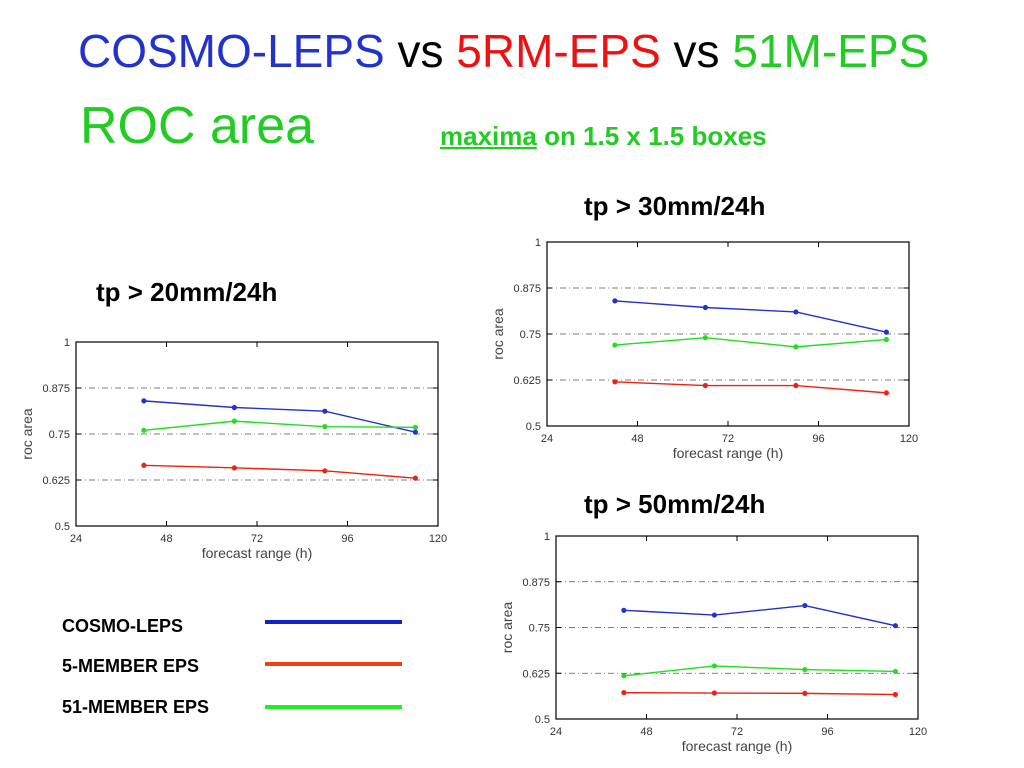  What do you see at coordinates (696, 51) in the screenshot?
I see `title-vs-2: vs` at bounding box center [696, 51].